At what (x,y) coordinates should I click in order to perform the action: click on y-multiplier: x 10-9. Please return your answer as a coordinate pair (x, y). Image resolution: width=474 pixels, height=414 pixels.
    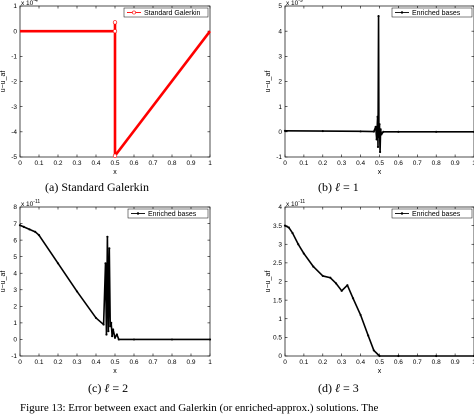
    Looking at the image, I should click on (294, 3).